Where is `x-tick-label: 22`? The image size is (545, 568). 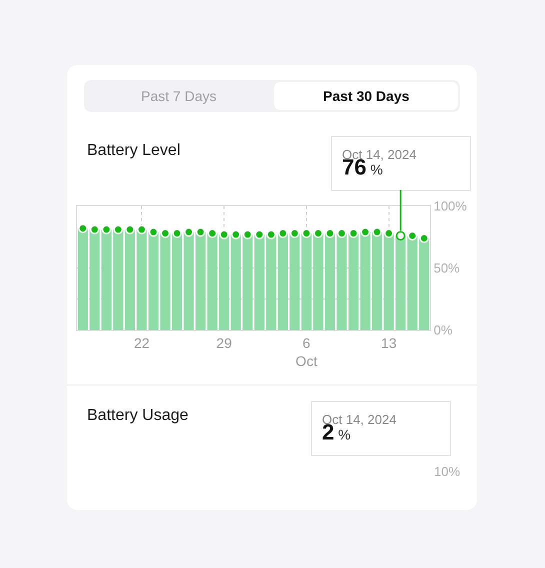
x-tick-label: 22 is located at coordinates (142, 342).